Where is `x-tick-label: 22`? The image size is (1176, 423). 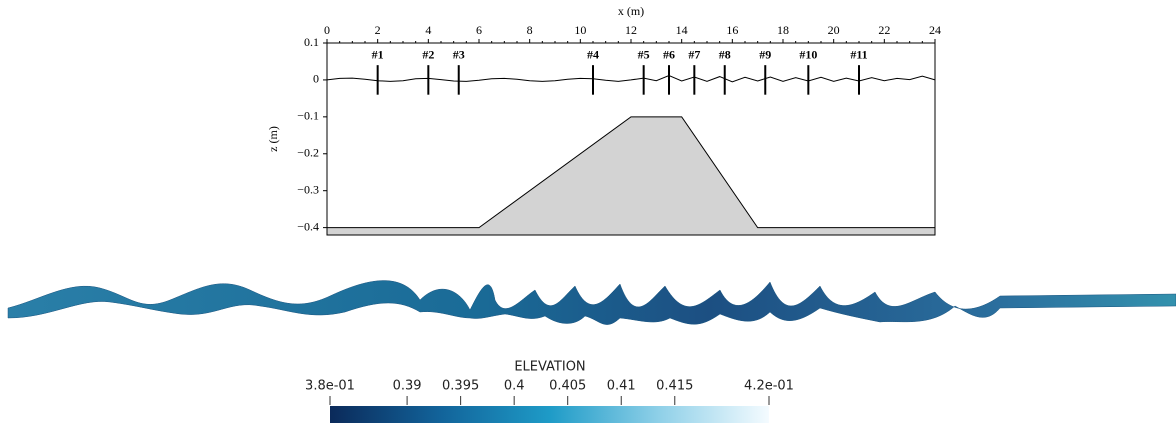
x-tick-label: 22 is located at coordinates (884, 30).